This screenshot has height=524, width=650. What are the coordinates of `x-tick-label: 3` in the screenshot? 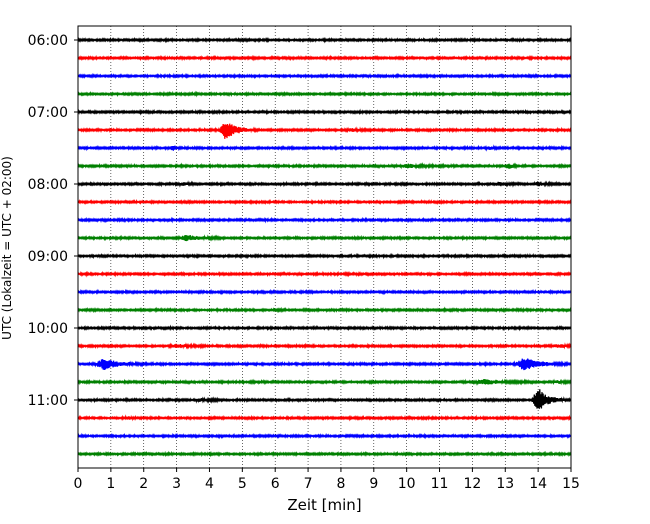 It's located at (176, 484).